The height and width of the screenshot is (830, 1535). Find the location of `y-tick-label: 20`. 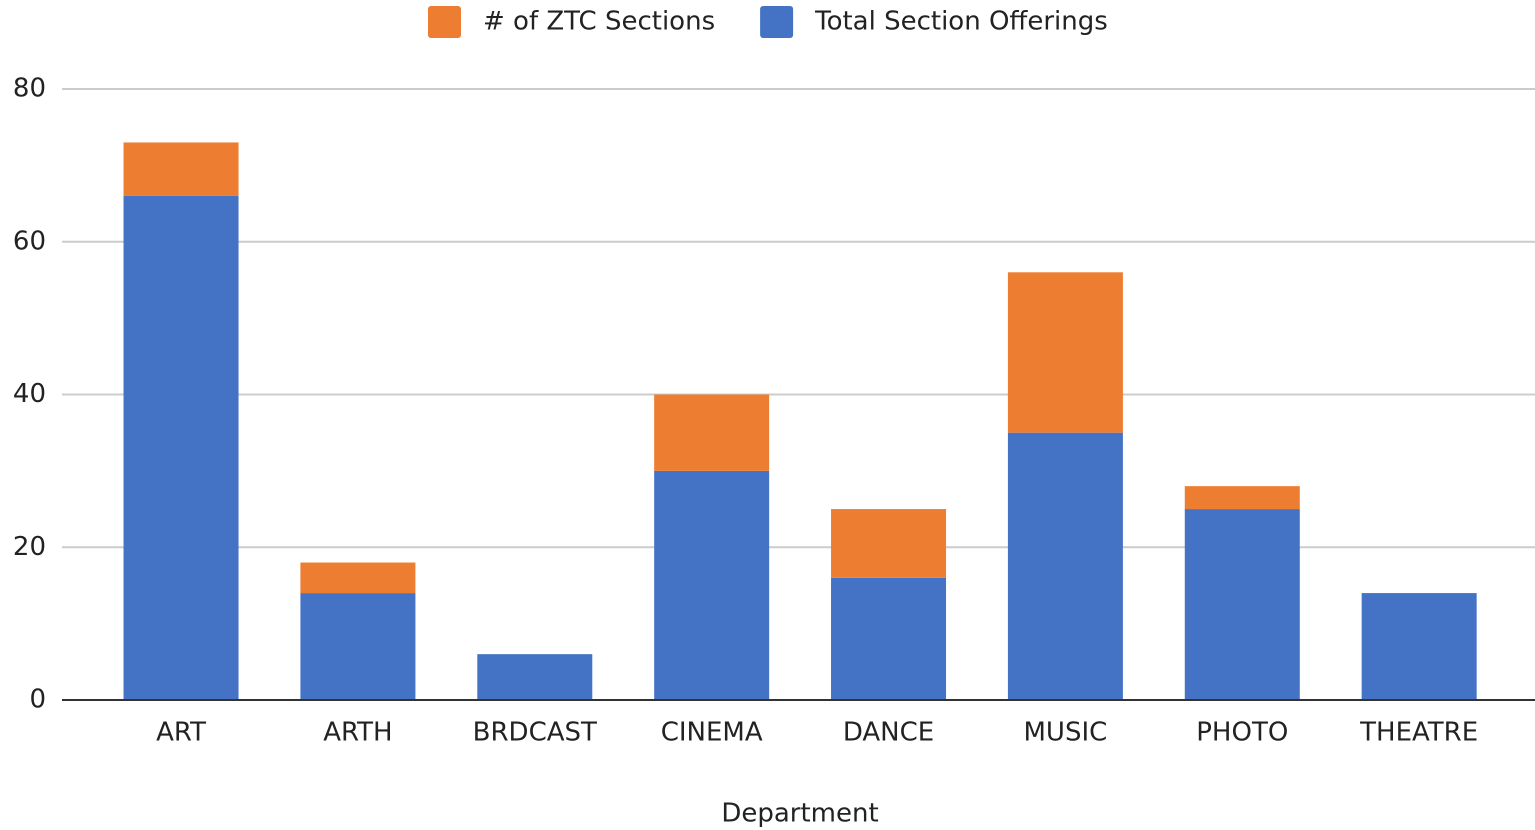

y-tick-label: 20 is located at coordinates (29, 547).